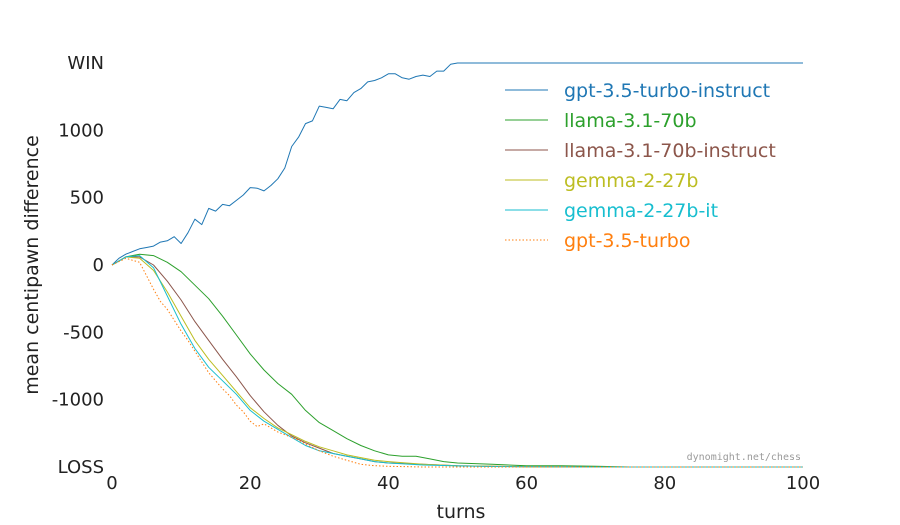 The width and height of the screenshot is (900, 525). I want to click on legend-label: gpt-3.5-turbo, so click(627, 241).